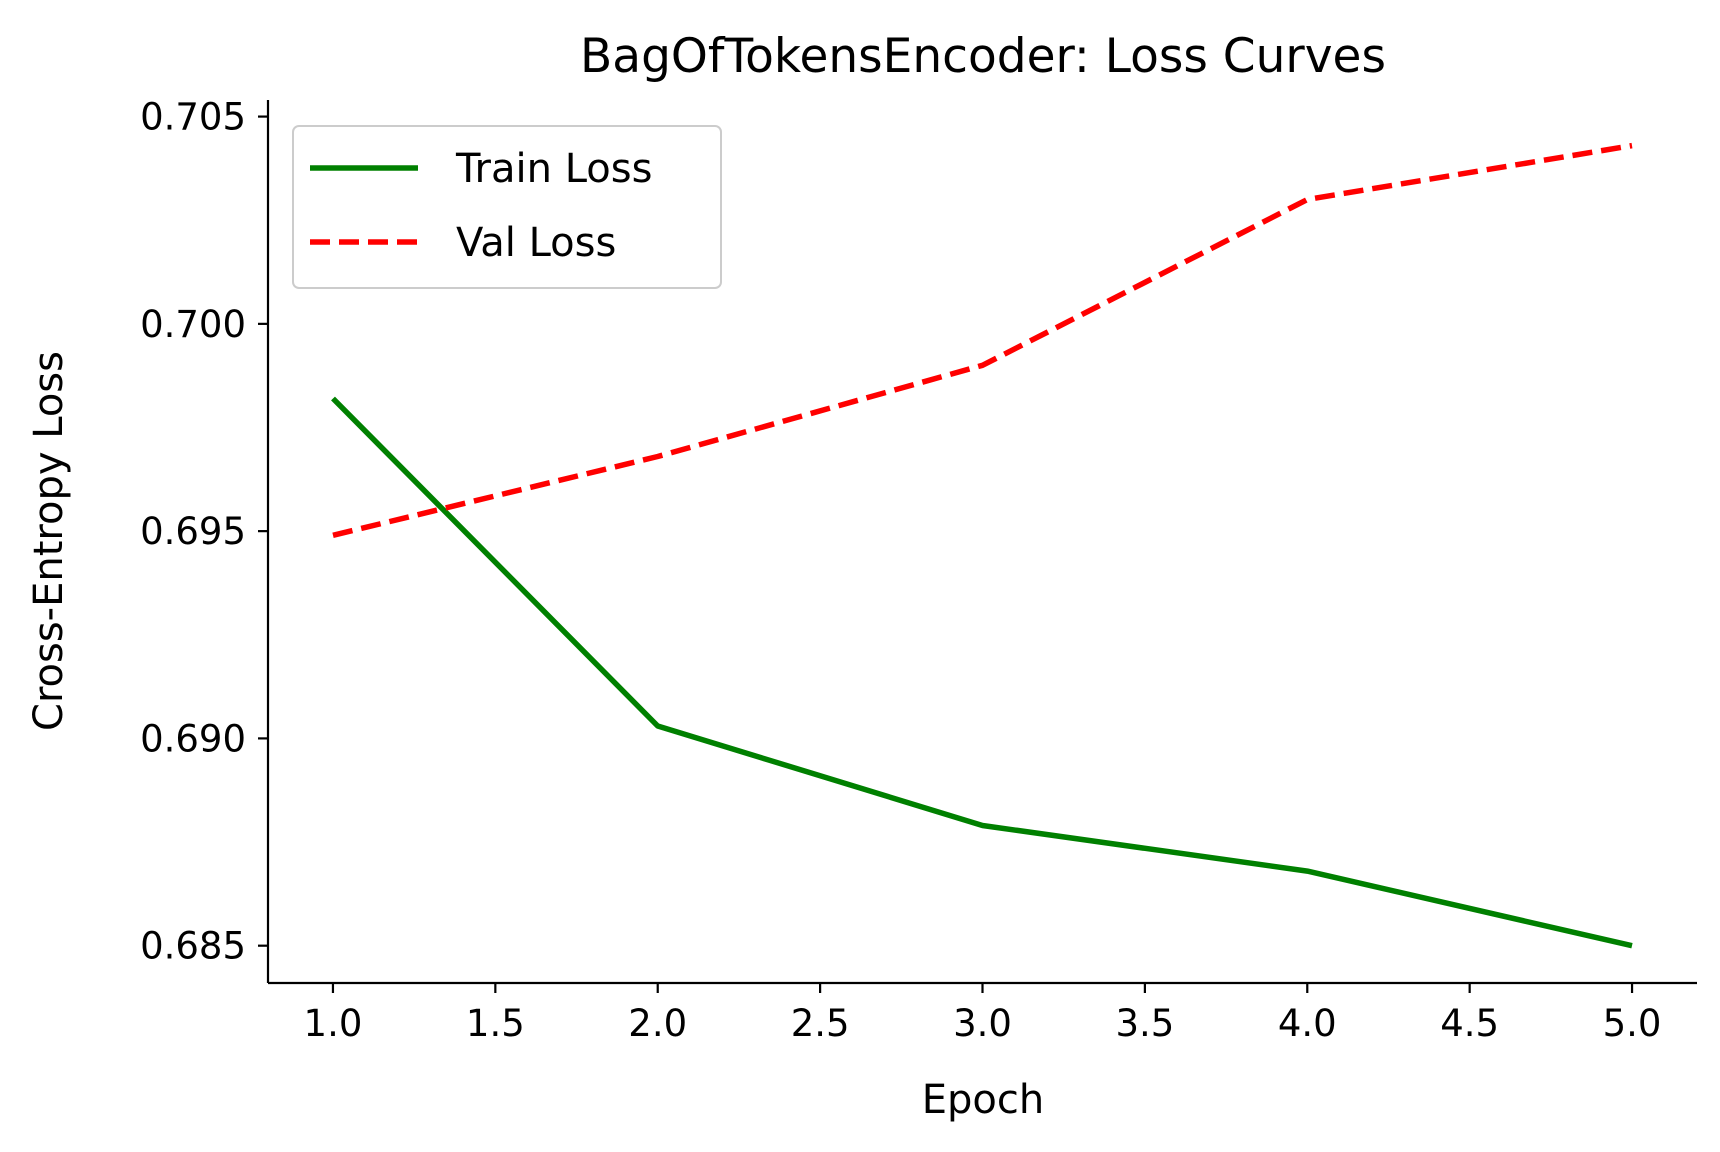 The image size is (1720, 1152). I want to click on x-tick-label: 3.5, so click(1144, 1023).